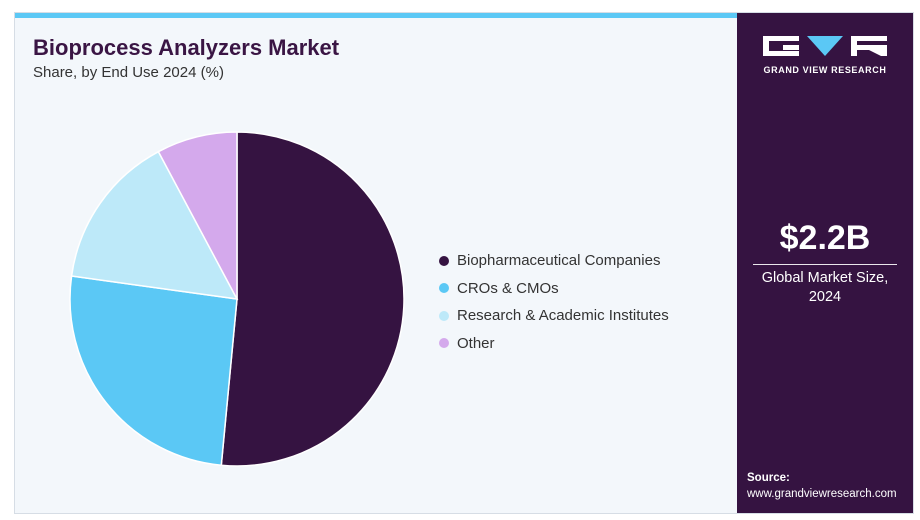 The image size is (920, 520). I want to click on chart-title: Bioprocess Analyzers Market, so click(186, 47).